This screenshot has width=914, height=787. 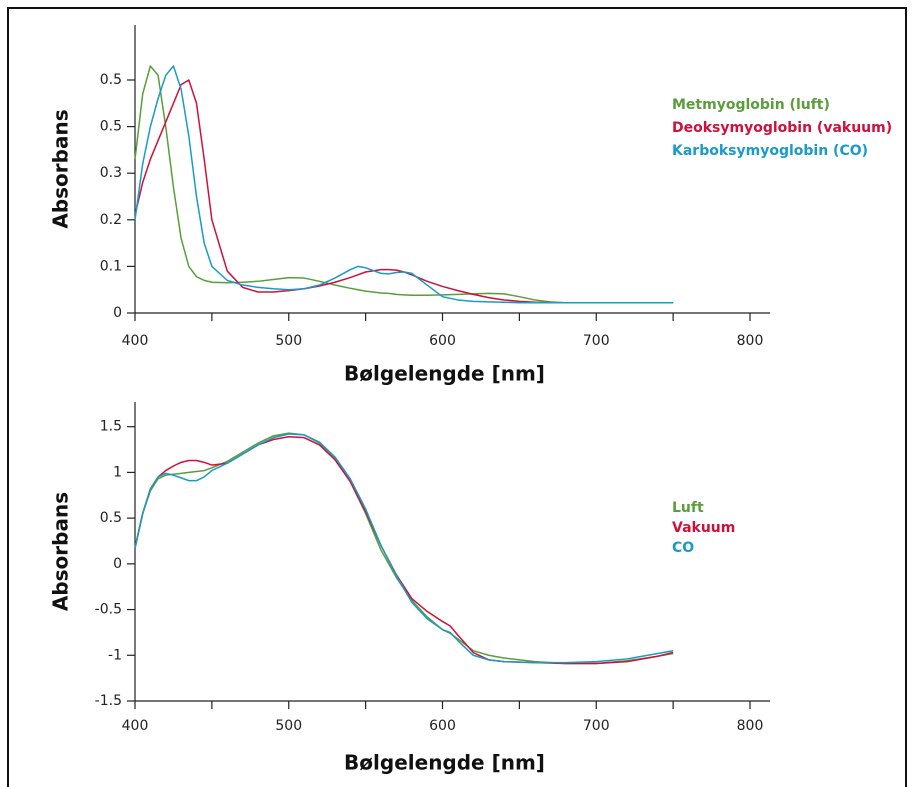 I want to click on y-tick-label: -1.5, so click(x=108, y=701).